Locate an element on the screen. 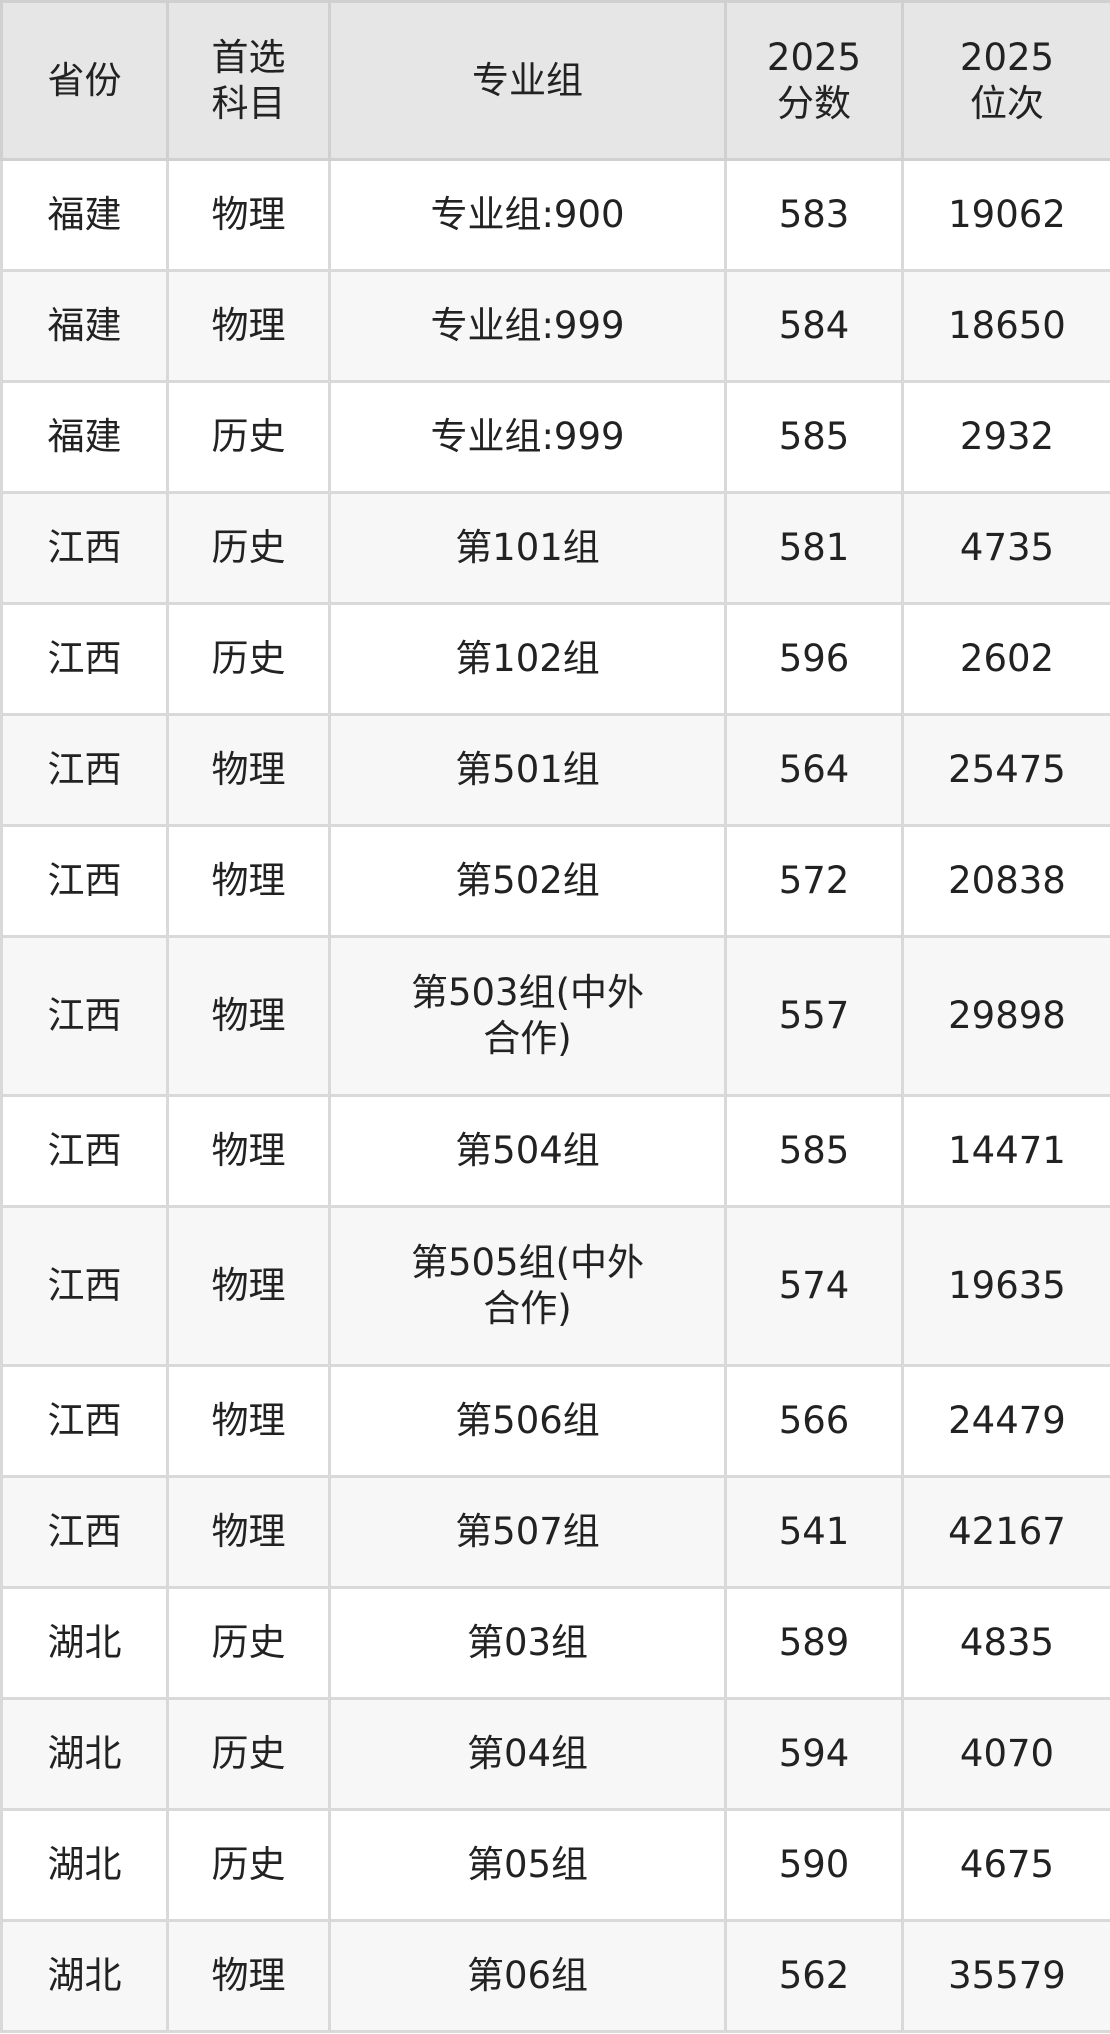  rank-text: 2932 is located at coordinates (1007, 436).